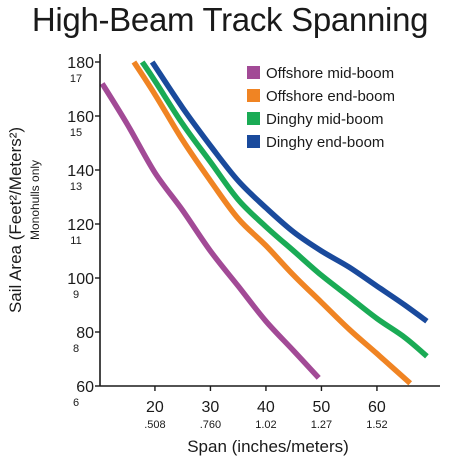 This screenshot has width=460, height=460. Describe the element at coordinates (35, 200) in the screenshot. I see `y-axis-sublabel: Monohulls only` at that location.